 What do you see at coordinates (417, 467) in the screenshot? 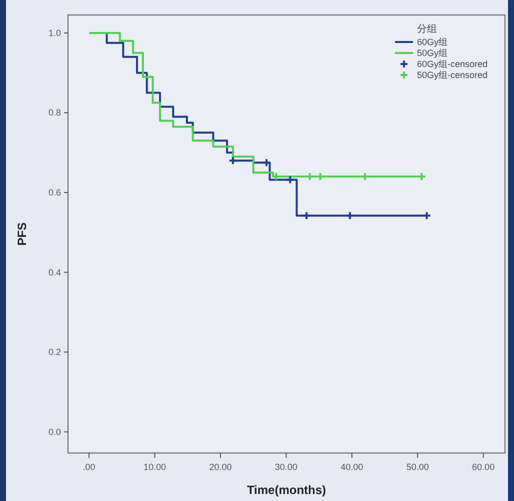
I see `x-tick-label: 50.00` at bounding box center [417, 467].